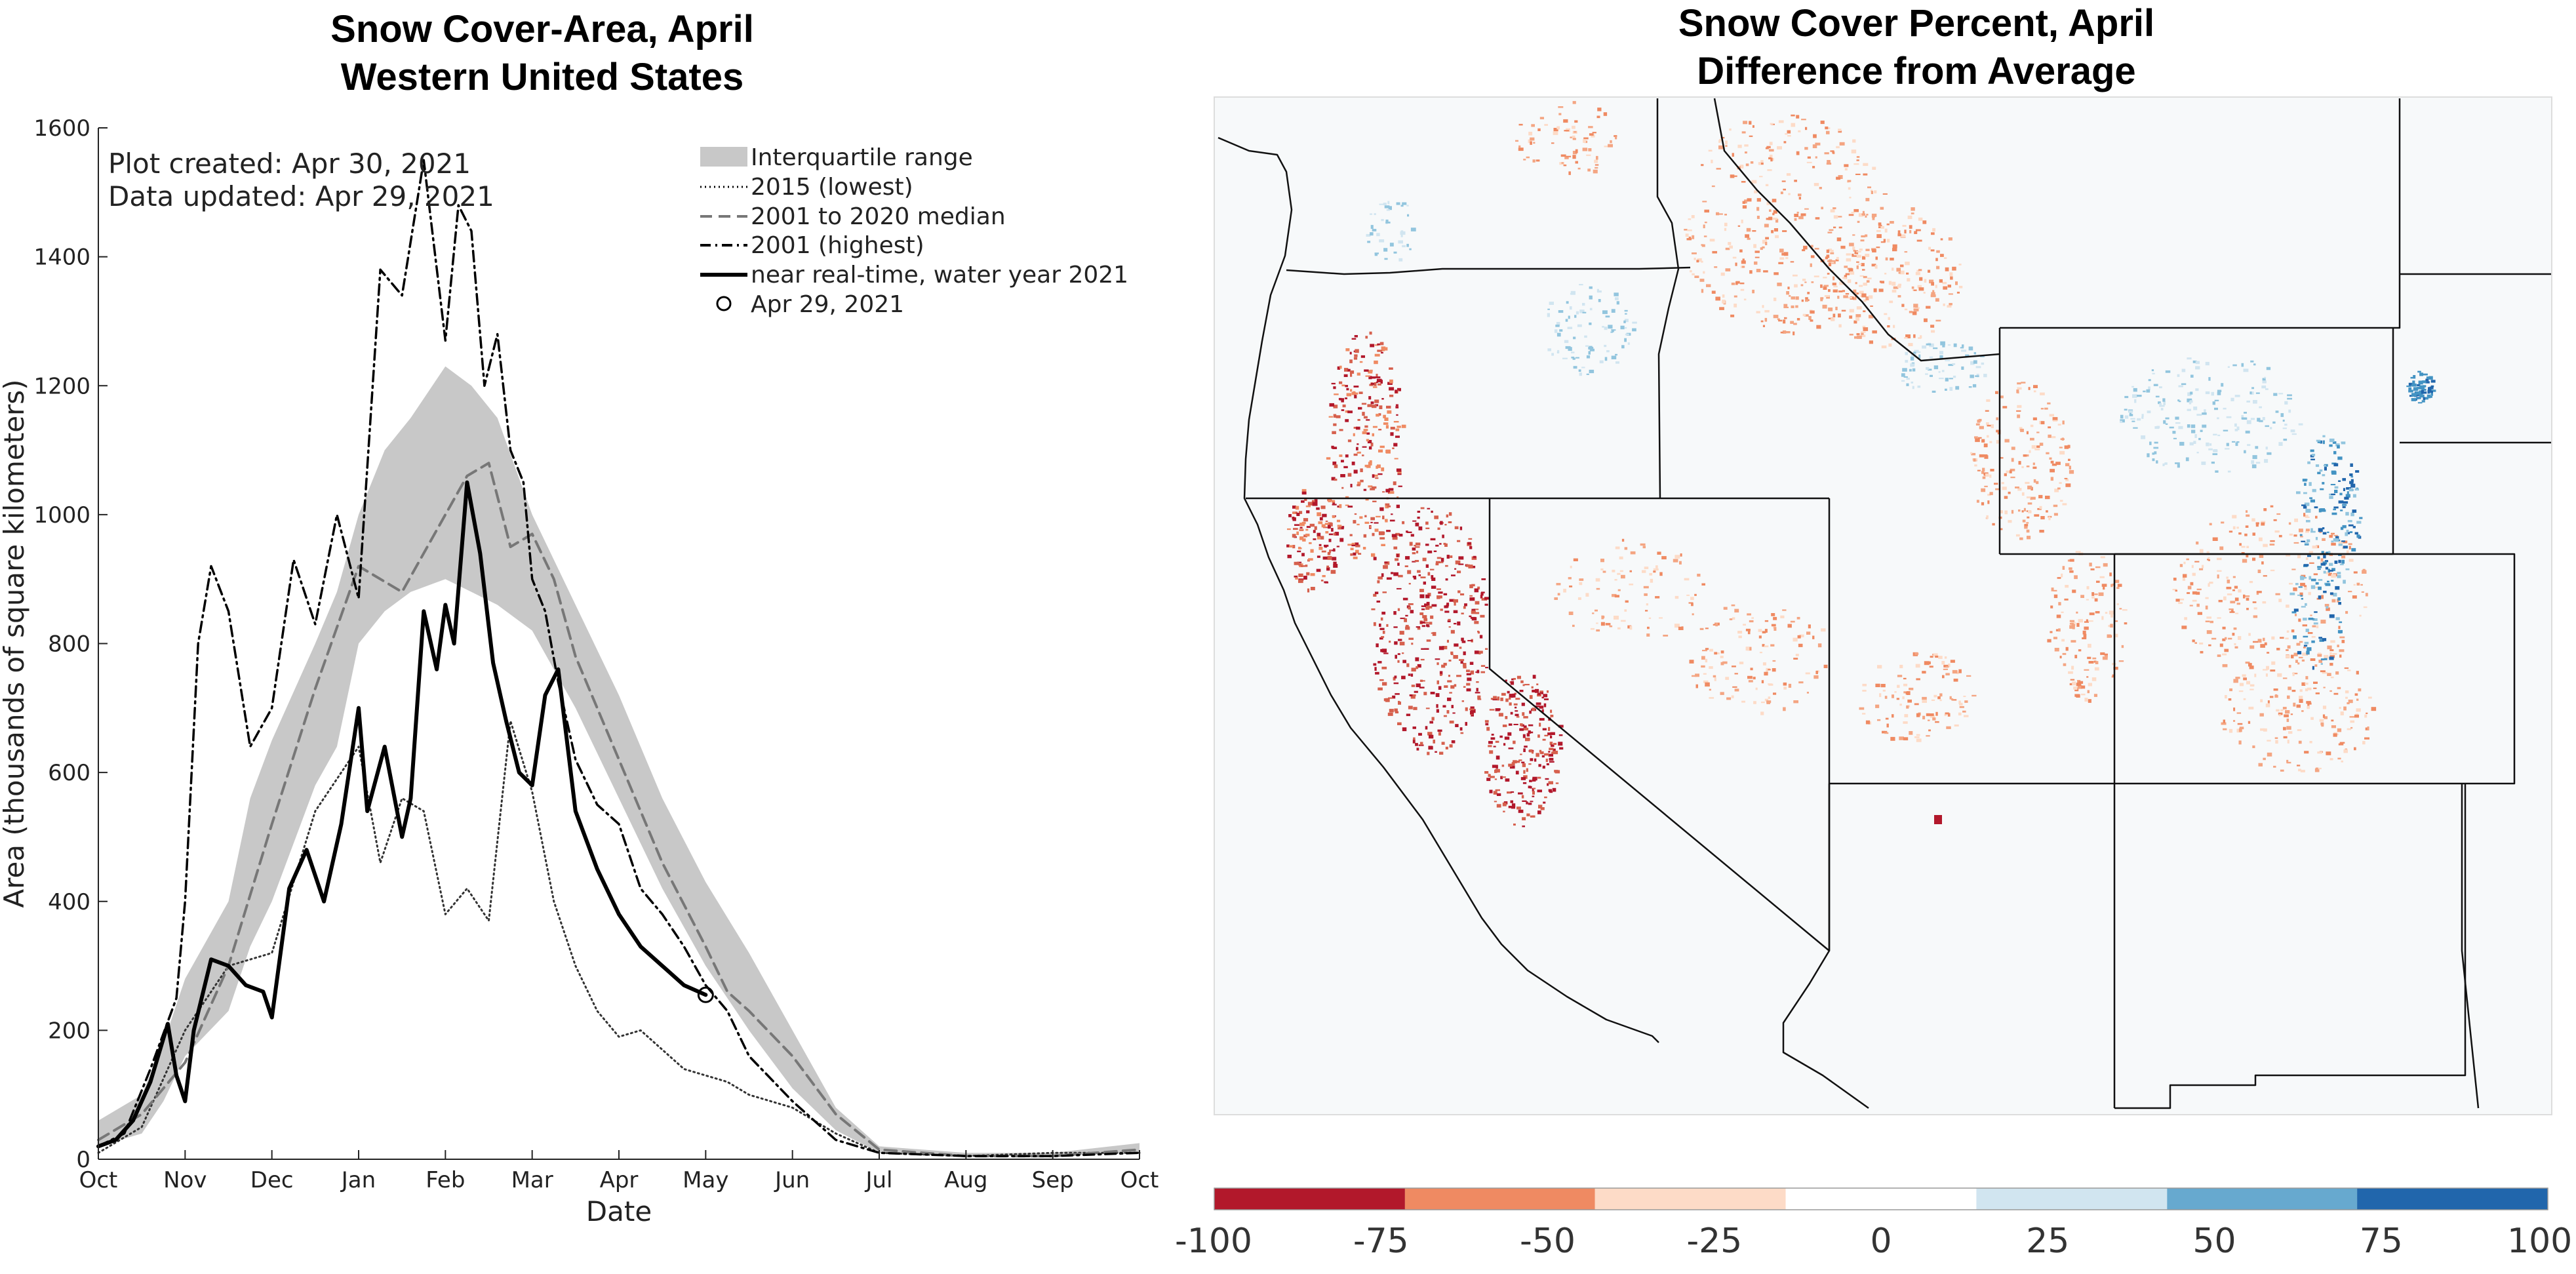 This screenshot has height=1274, width=2576. Describe the element at coordinates (61, 128) in the screenshot. I see `y-tick-label: 1600` at that location.